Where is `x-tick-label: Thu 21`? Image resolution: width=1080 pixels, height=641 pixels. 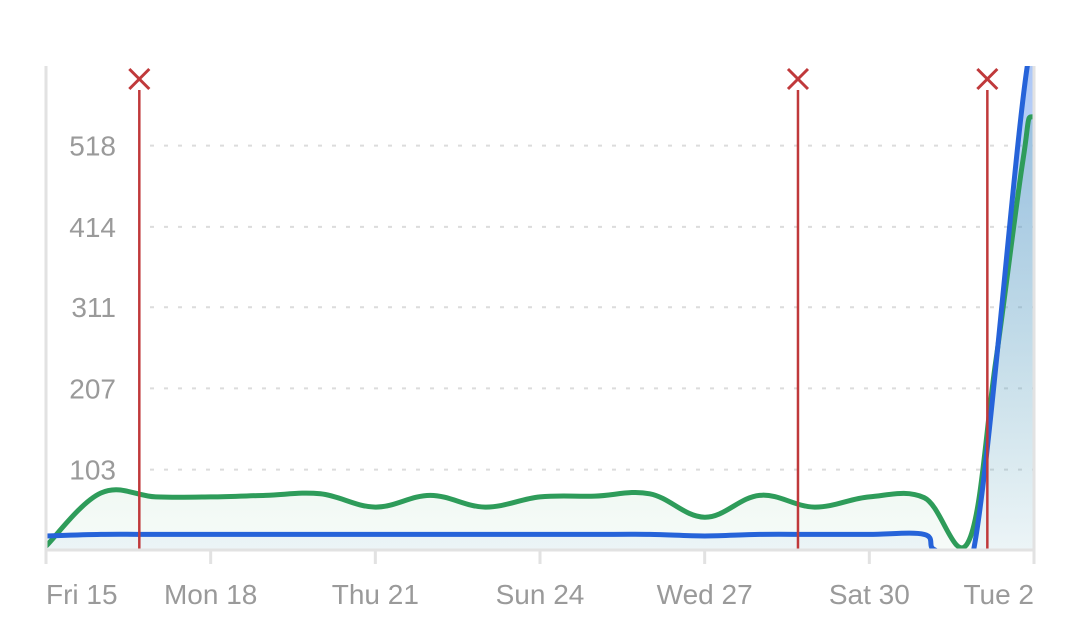
x-tick-label: Thu 21 is located at coordinates (375, 594).